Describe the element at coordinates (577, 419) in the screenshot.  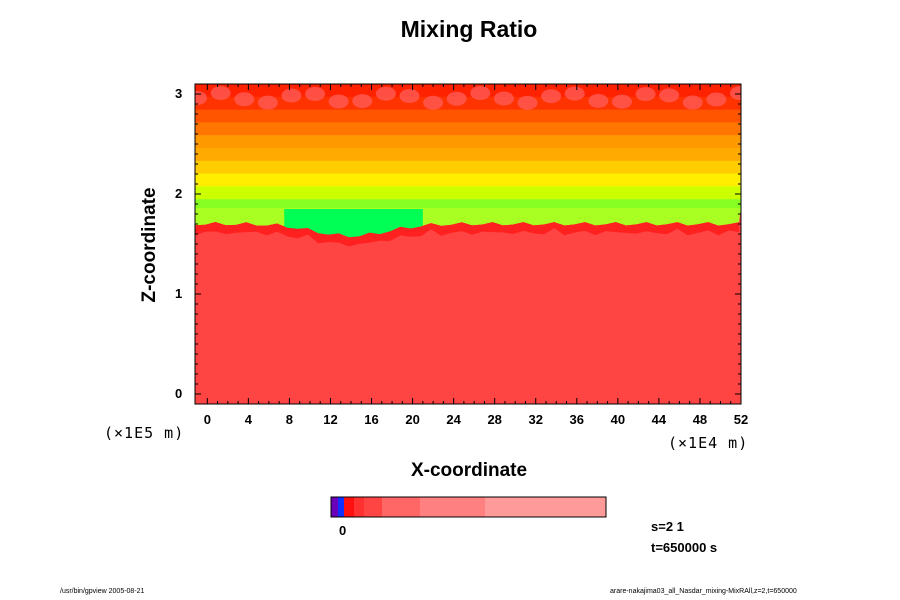
I see `x-tick-label: 36` at that location.